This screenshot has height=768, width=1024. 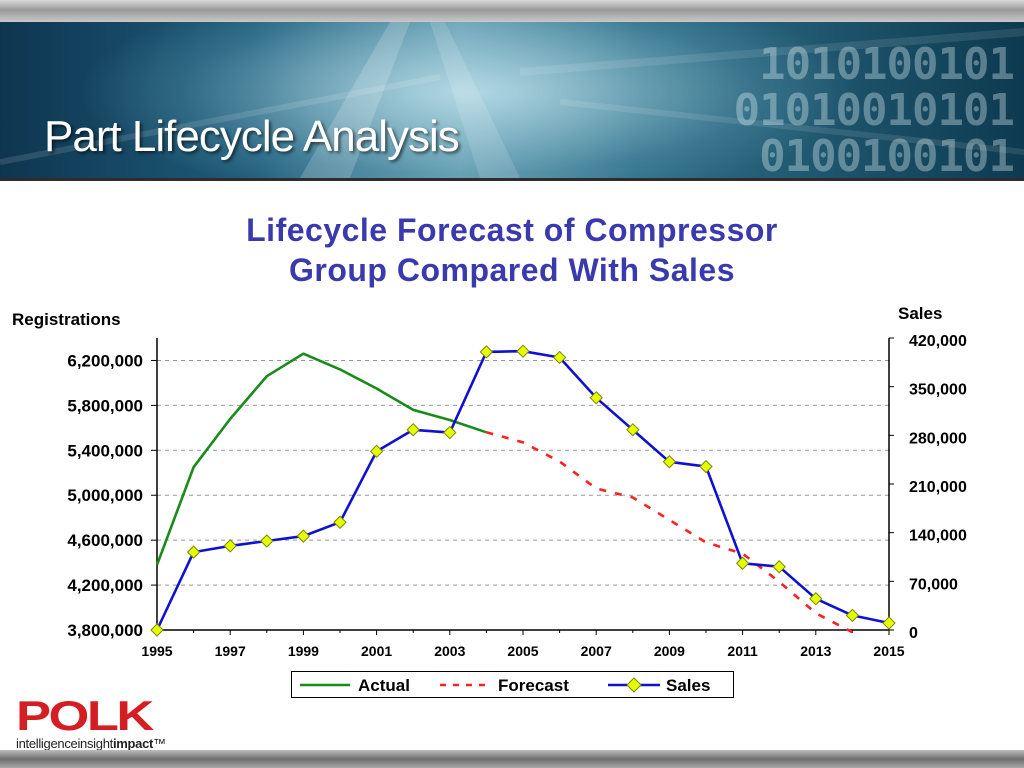 I want to click on legend-label-sales: Sales, so click(x=688, y=685).